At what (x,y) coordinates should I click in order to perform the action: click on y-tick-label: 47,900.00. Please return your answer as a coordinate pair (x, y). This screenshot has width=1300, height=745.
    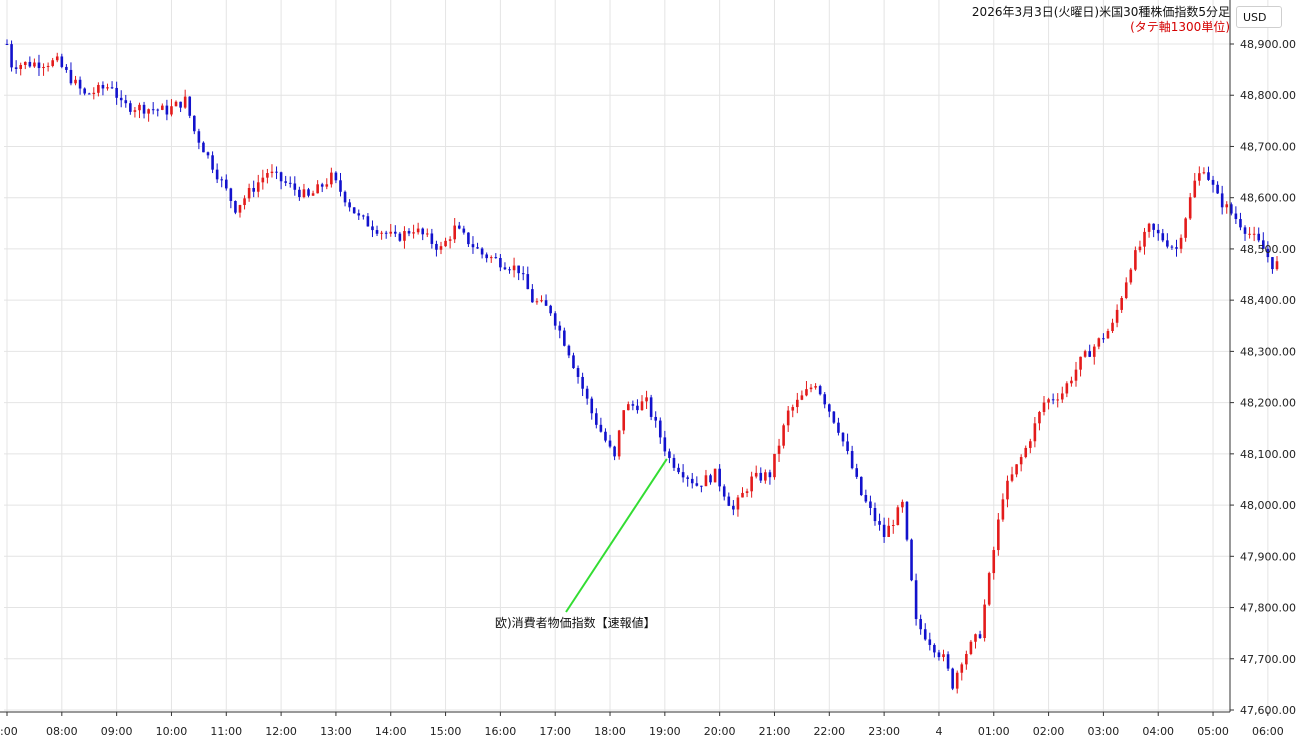
    Looking at the image, I should click on (1268, 556).